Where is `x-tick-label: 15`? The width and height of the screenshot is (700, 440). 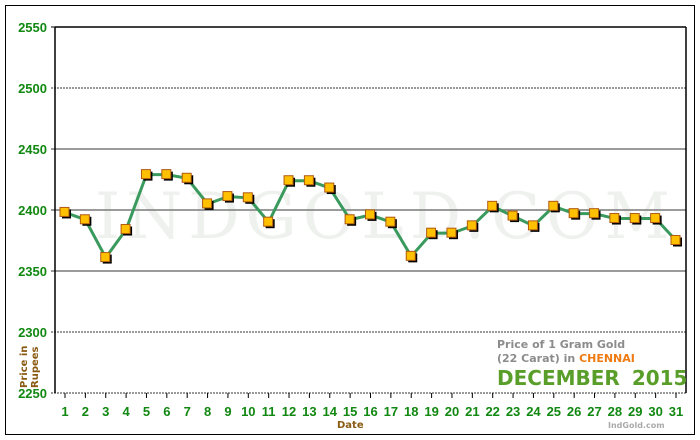 x-tick-label: 15 is located at coordinates (350, 411).